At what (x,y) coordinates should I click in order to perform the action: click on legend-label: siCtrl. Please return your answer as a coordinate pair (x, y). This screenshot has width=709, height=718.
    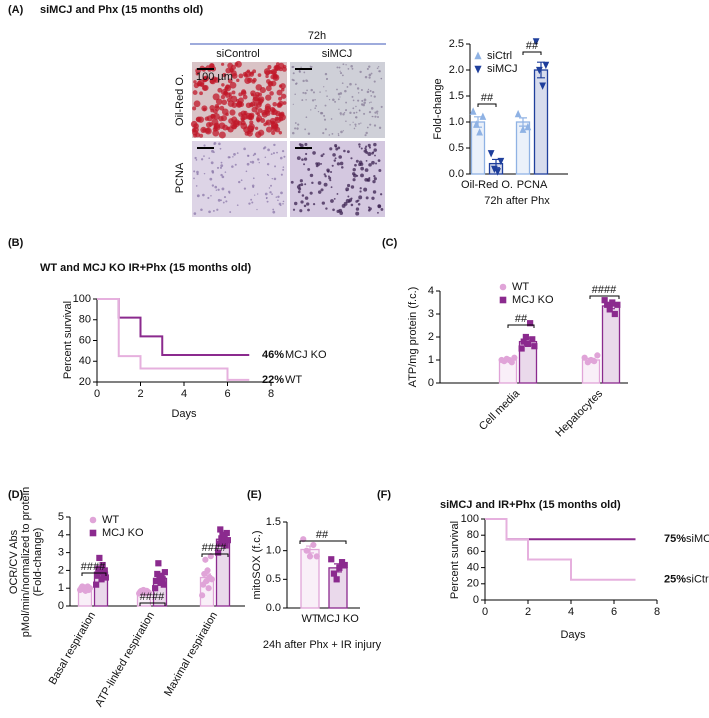
    Looking at the image, I should click on (499, 56).